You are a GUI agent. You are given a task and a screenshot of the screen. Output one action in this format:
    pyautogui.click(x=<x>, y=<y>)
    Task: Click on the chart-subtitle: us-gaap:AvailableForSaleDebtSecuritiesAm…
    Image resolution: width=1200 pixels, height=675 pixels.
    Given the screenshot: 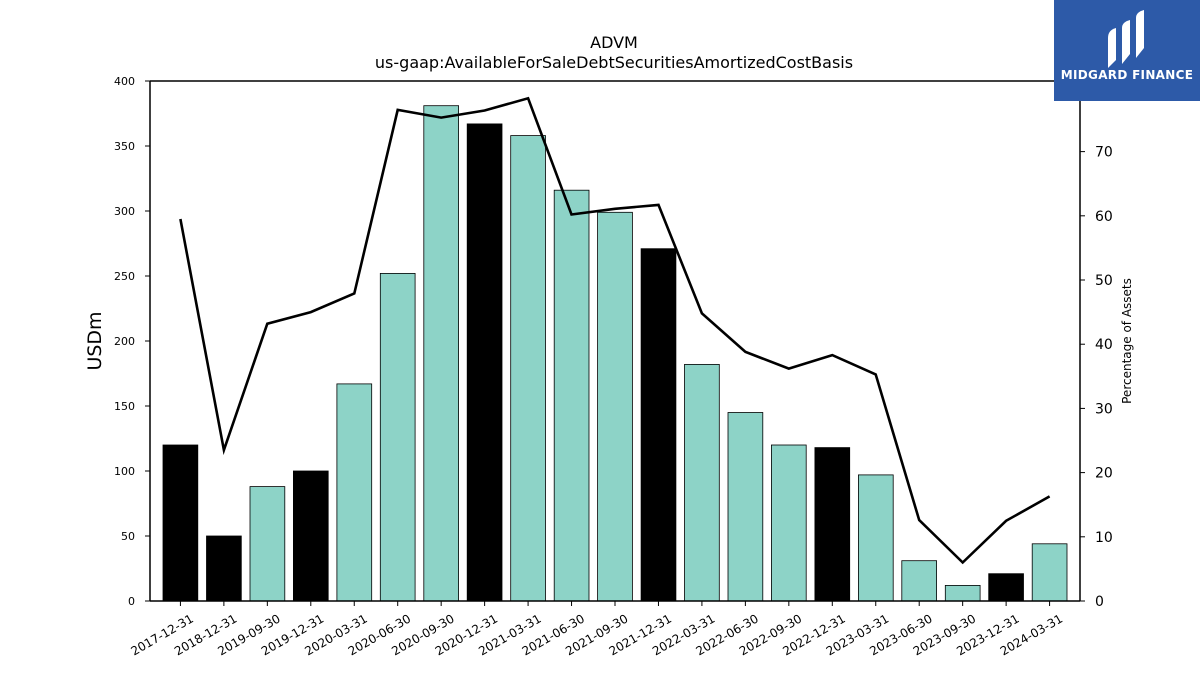 What is the action you would take?
    pyautogui.click(x=614, y=62)
    